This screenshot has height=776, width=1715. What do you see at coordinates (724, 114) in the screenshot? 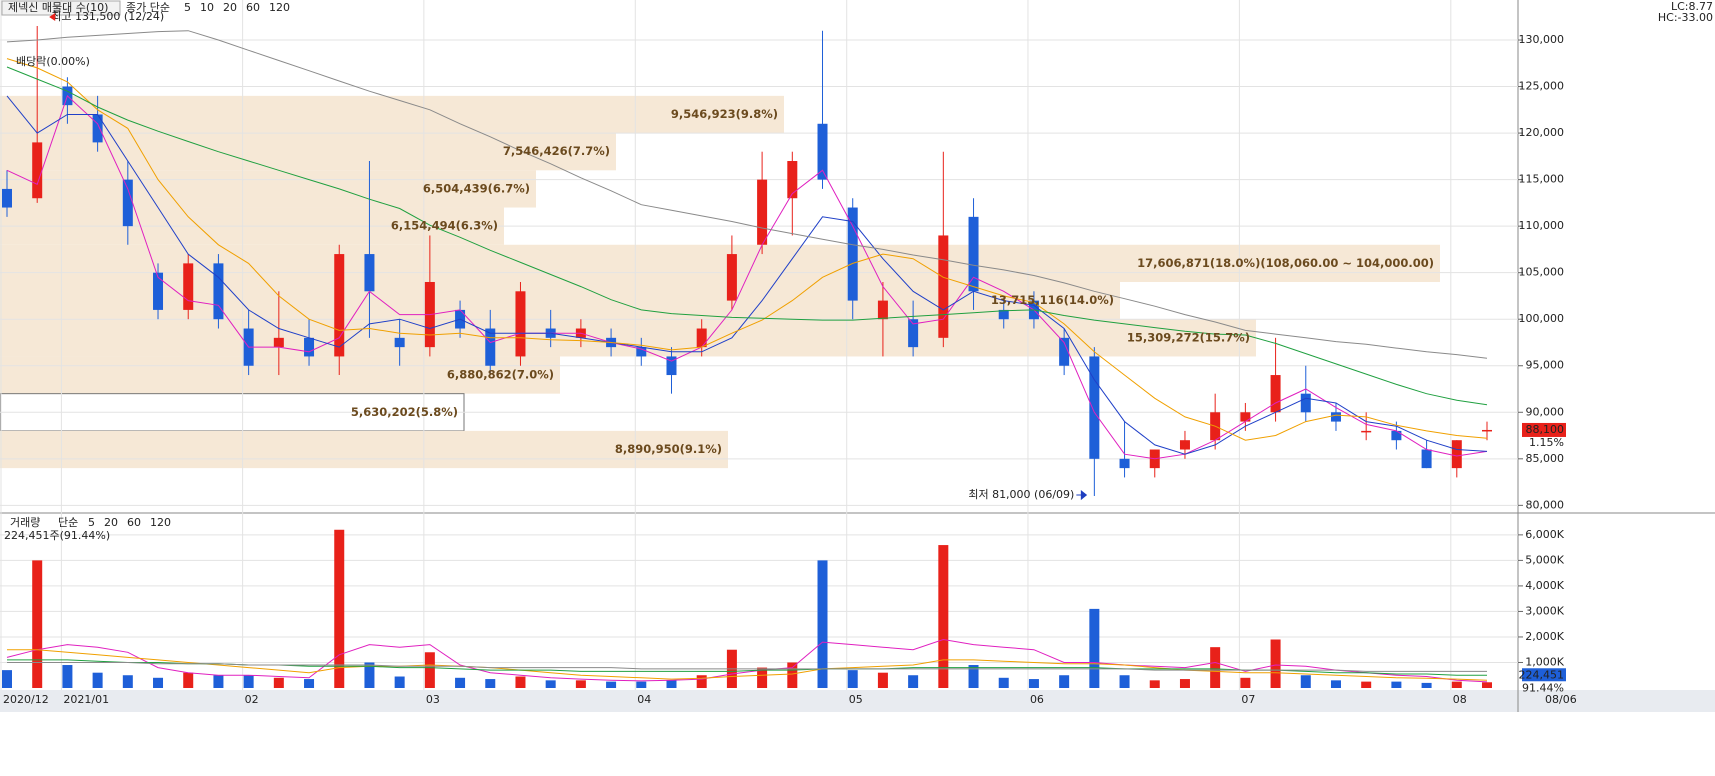
I see `band-label: 9,546,923(9.8%)` at bounding box center [724, 114].